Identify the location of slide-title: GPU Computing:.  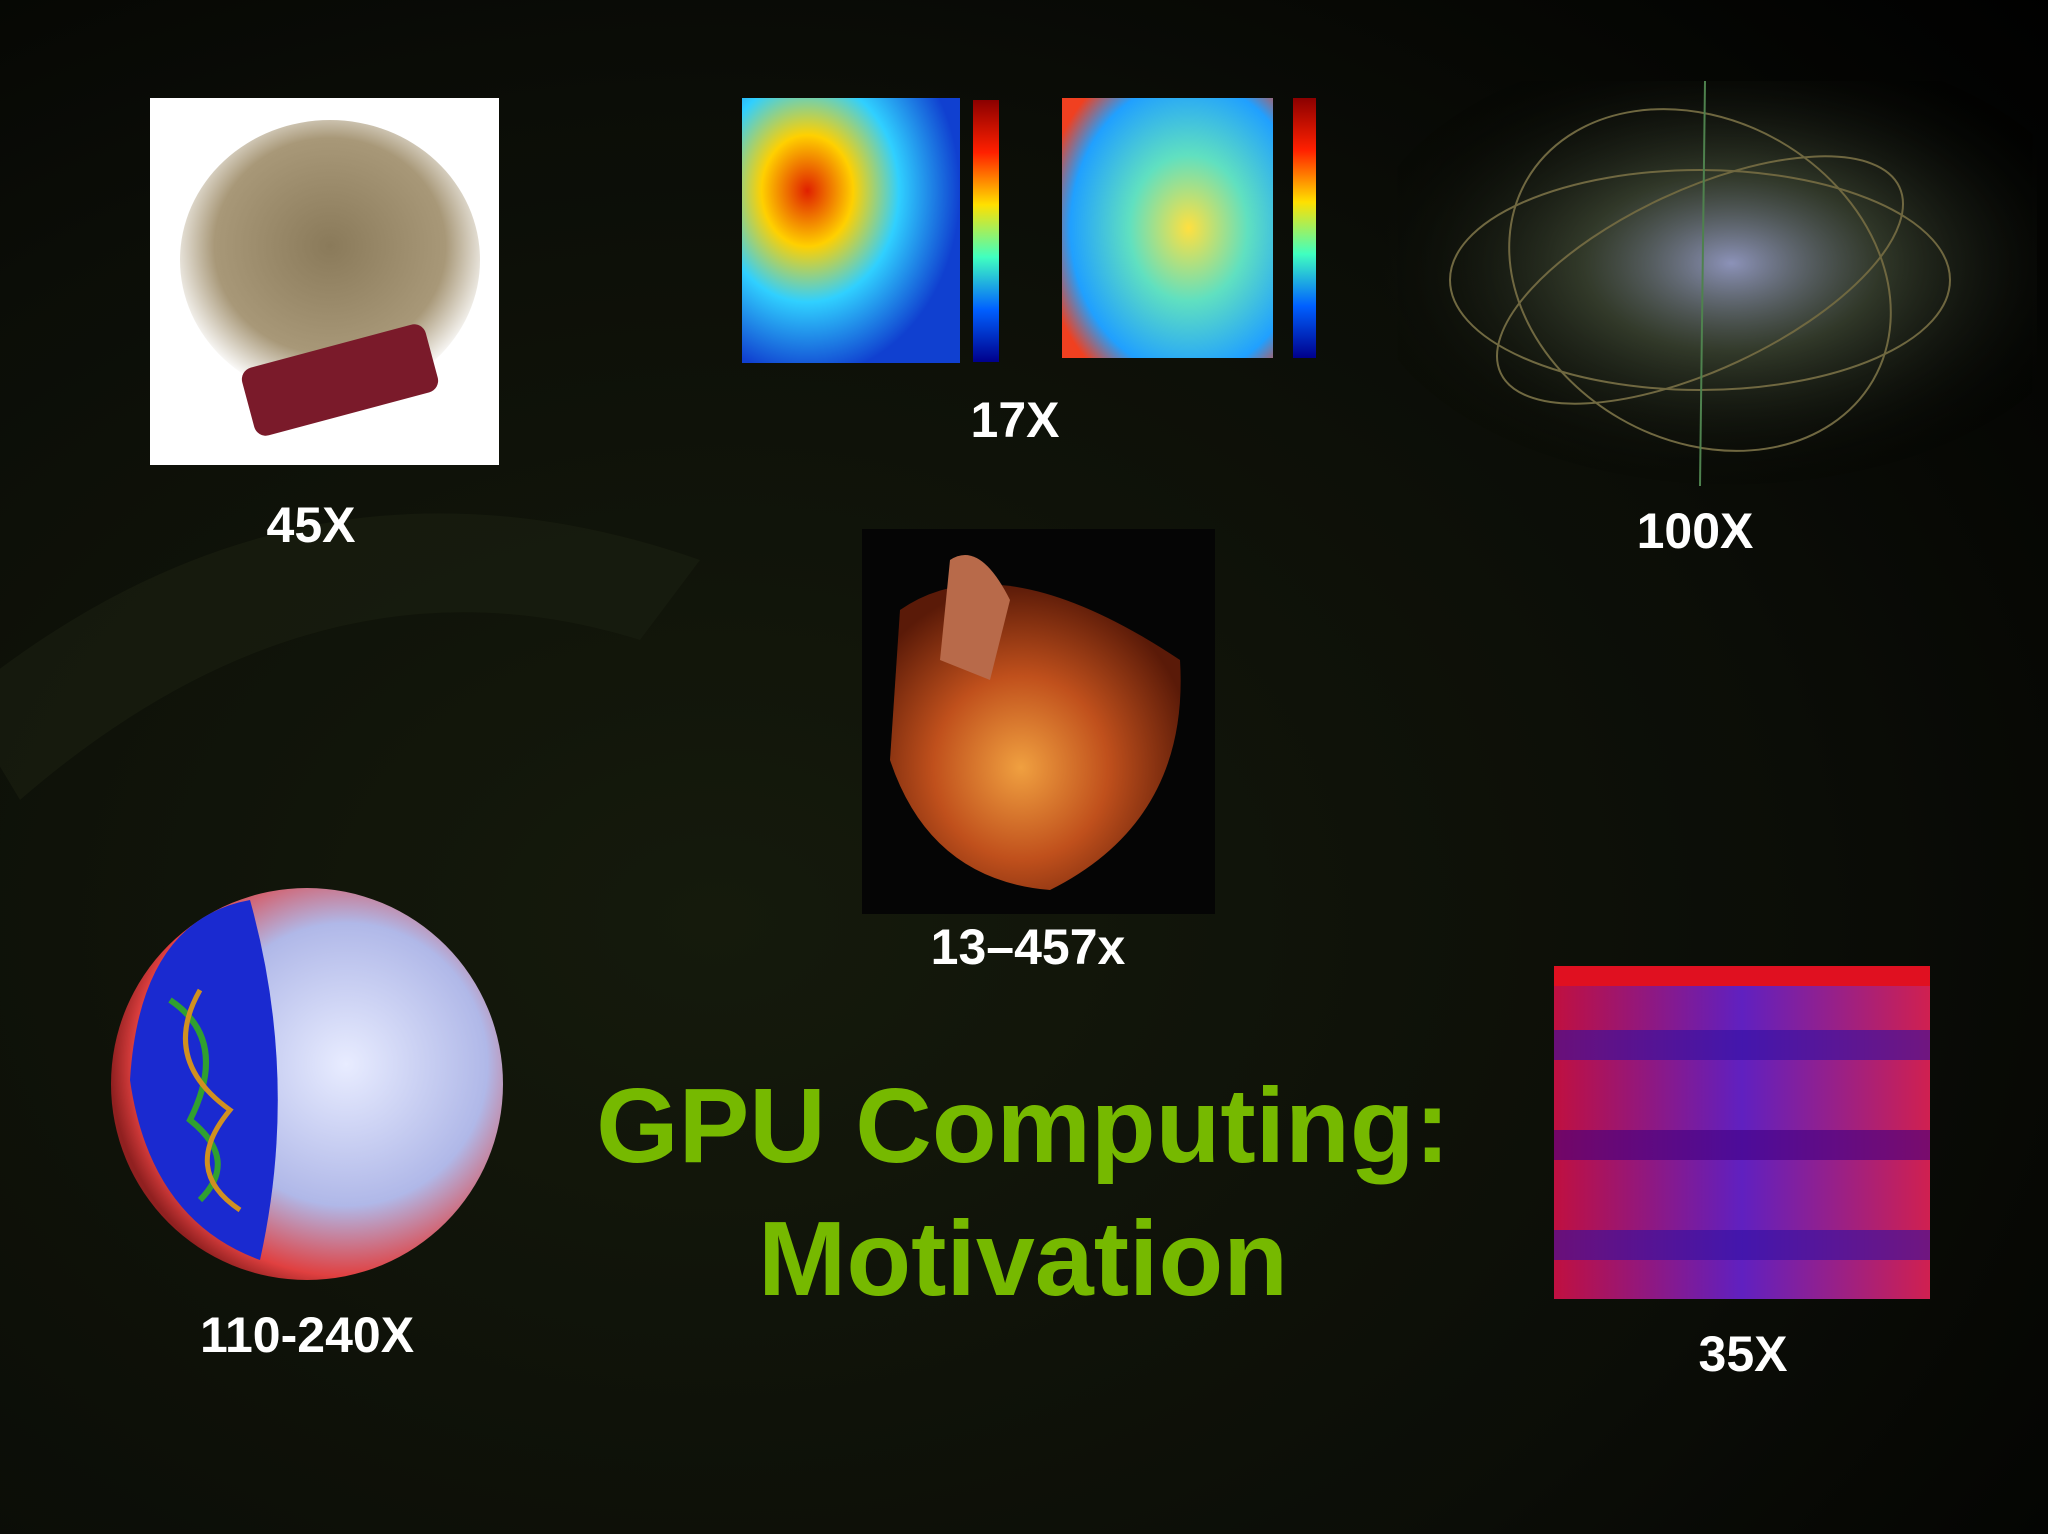
(1023, 1126).